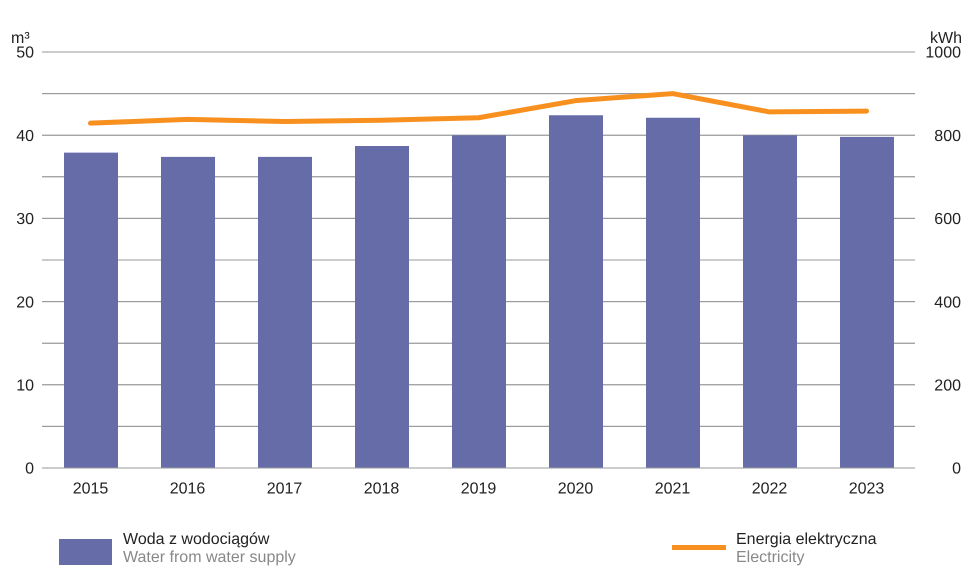 The height and width of the screenshot is (571, 968). I want to click on y-tick-label: 0, so click(29, 469).